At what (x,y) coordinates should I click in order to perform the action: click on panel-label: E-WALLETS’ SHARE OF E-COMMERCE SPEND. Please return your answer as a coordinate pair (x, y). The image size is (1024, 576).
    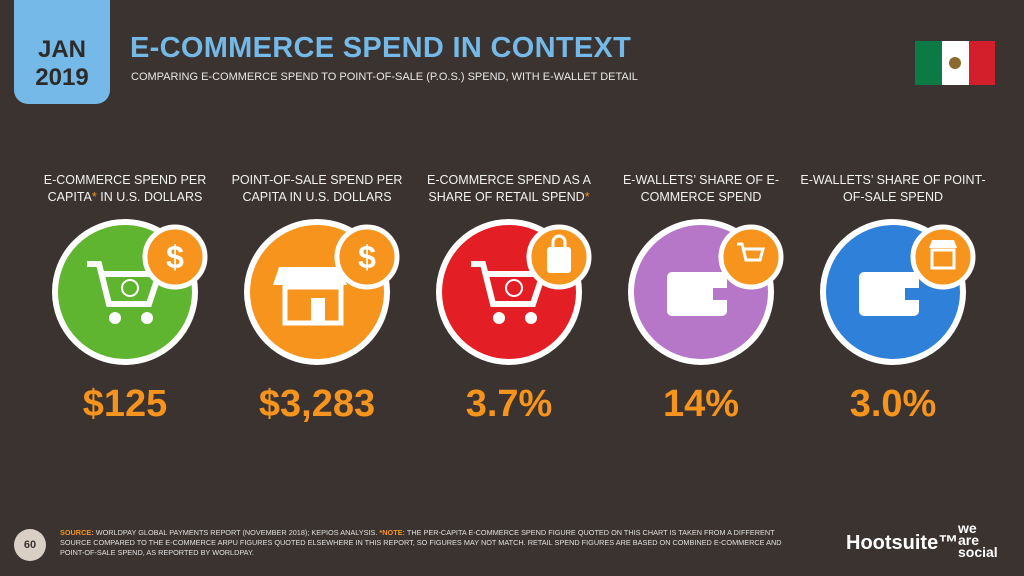
    Looking at the image, I should click on (701, 189).